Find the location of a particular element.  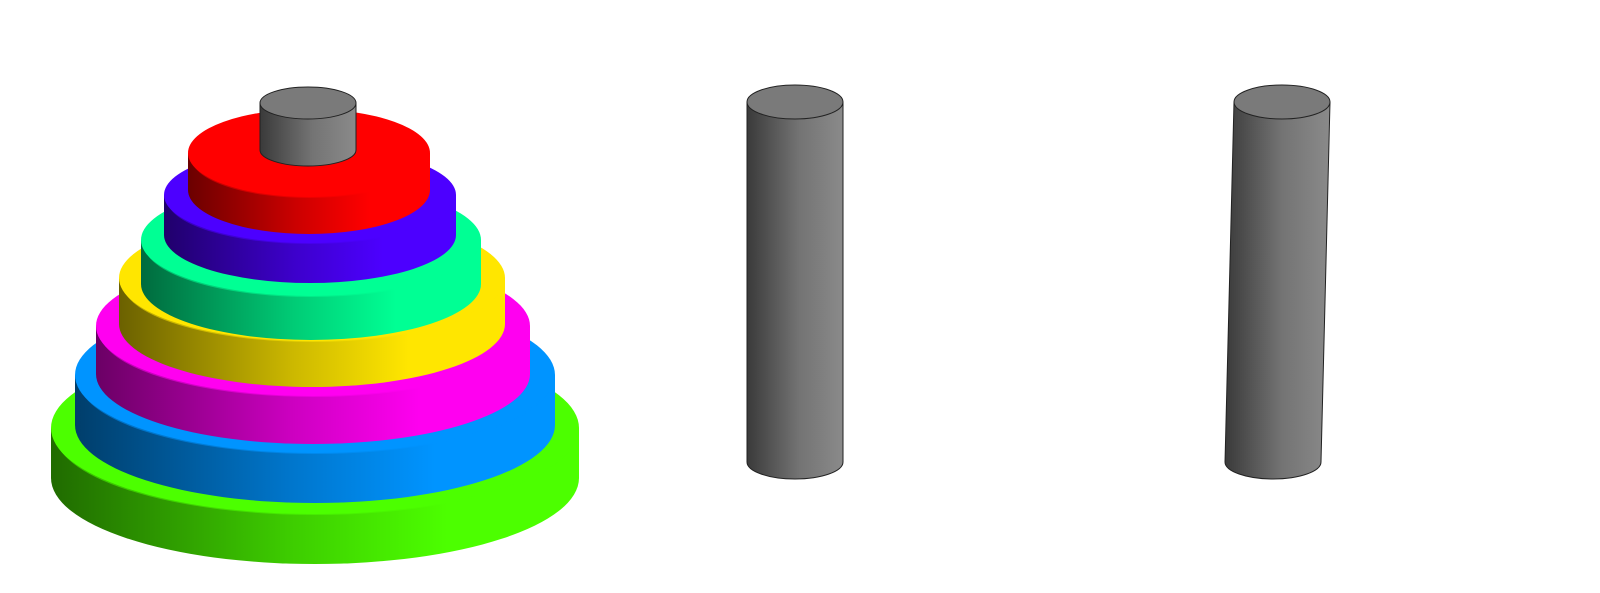

peg-right is located at coordinates (1277, 282).